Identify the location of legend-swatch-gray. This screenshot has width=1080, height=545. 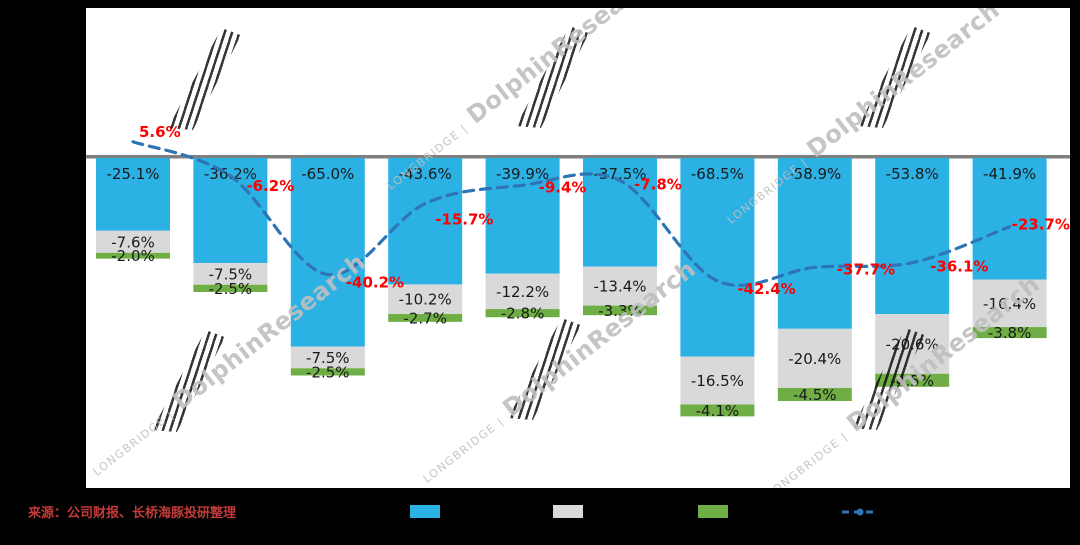
(568, 511).